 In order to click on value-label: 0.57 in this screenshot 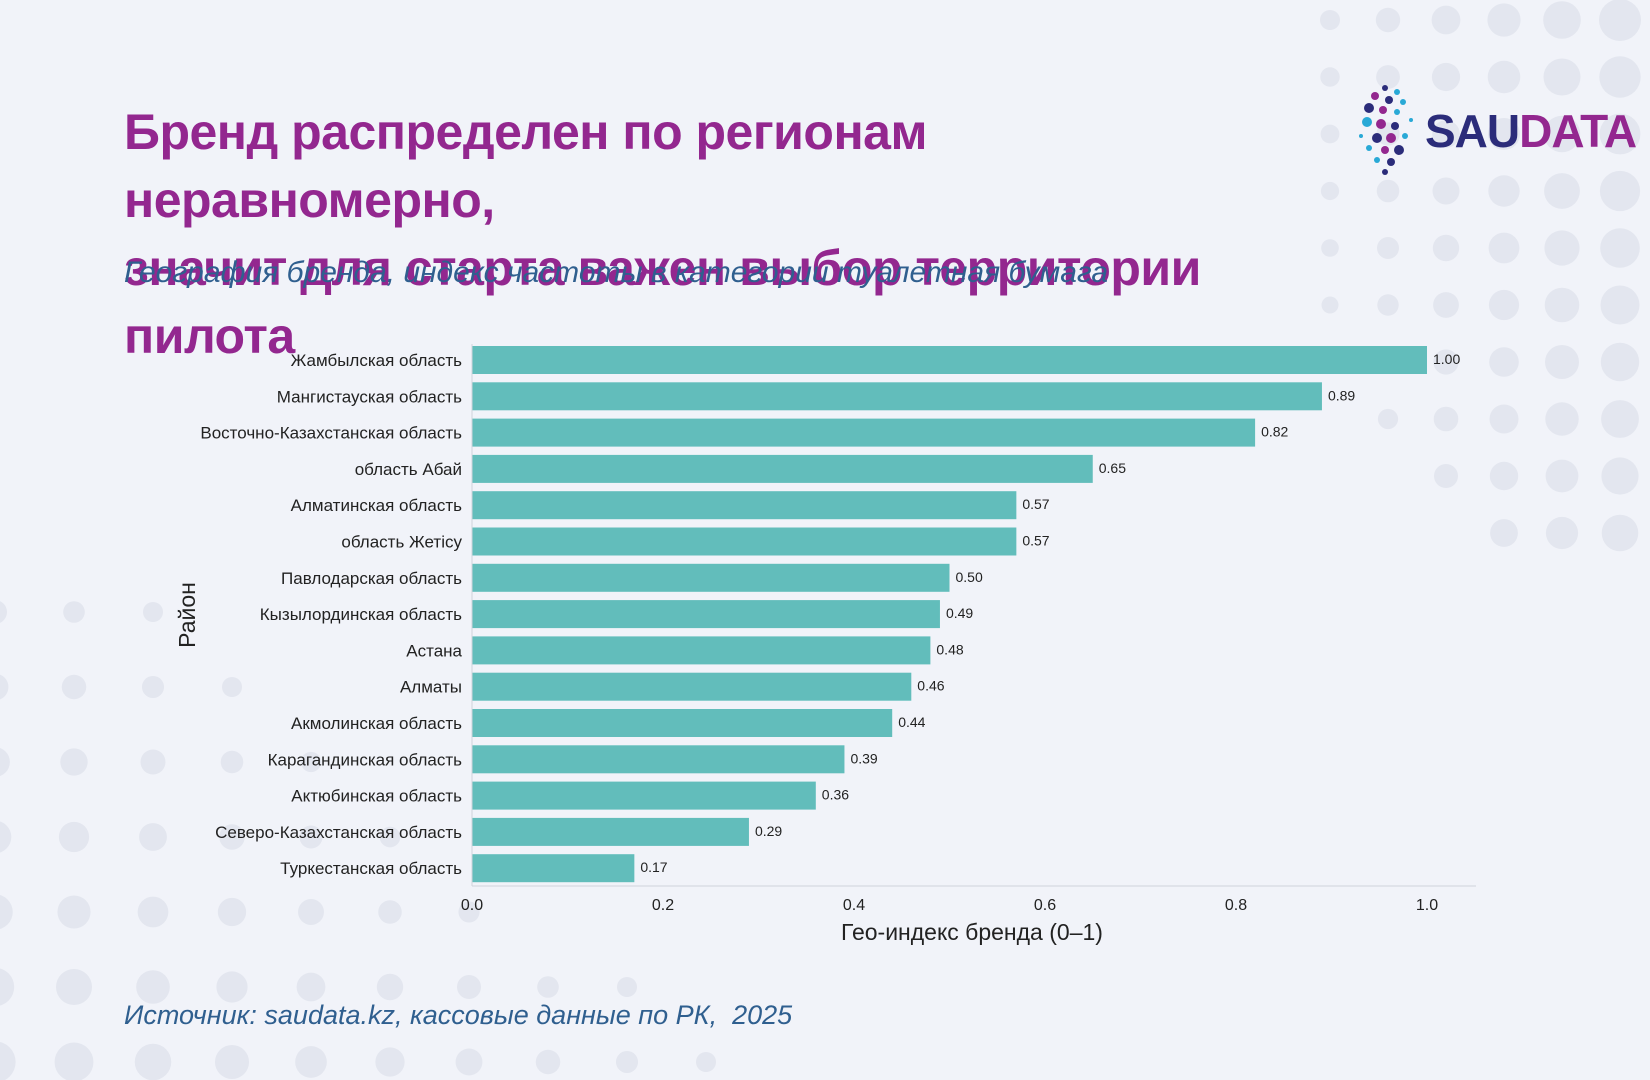, I will do `click(1035, 541)`.